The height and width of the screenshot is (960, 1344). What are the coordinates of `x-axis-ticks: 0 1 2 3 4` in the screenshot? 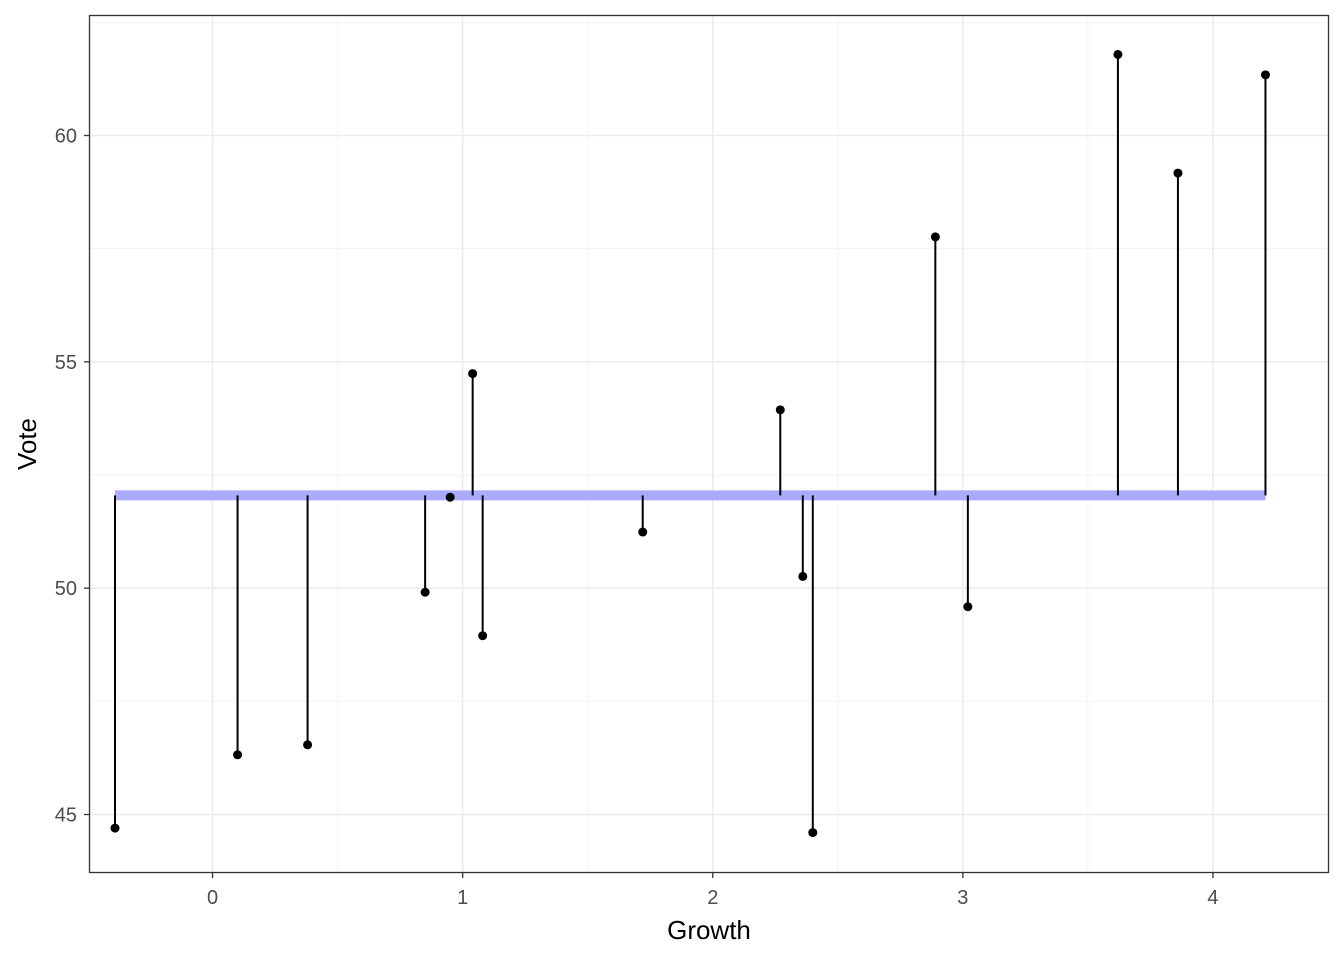 It's located at (713, 890).